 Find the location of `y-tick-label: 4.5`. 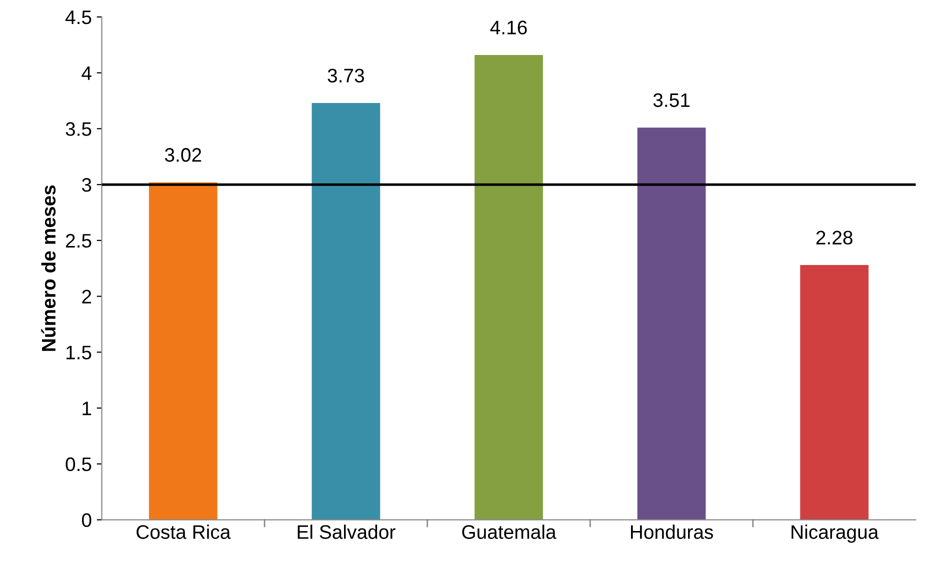

y-tick-label: 4.5 is located at coordinates (78, 17).